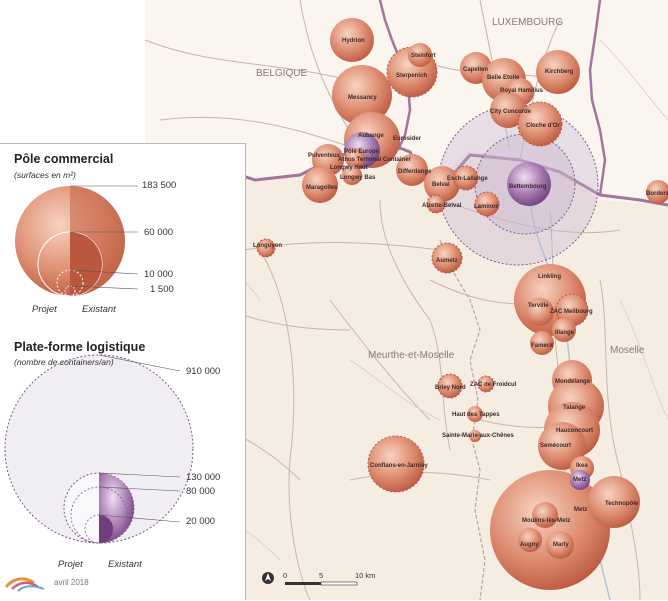 The width and height of the screenshot is (668, 601). I want to click on label-technopole: Technopôle, so click(622, 504).